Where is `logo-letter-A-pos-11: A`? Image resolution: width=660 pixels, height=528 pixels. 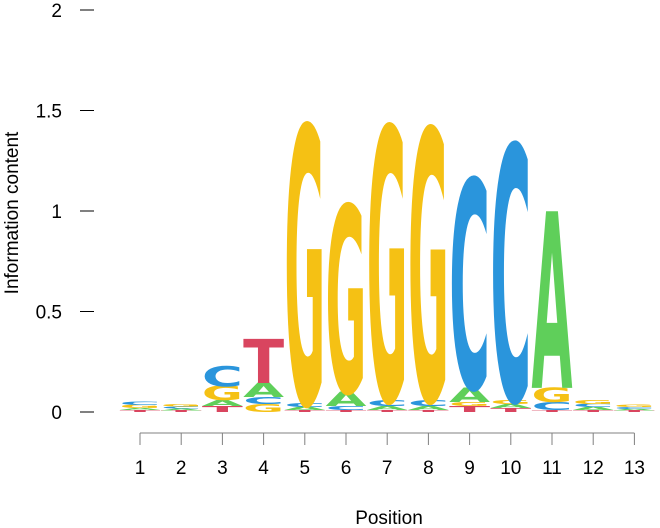 logo-letter-A-pos-11: A is located at coordinates (552, 305).